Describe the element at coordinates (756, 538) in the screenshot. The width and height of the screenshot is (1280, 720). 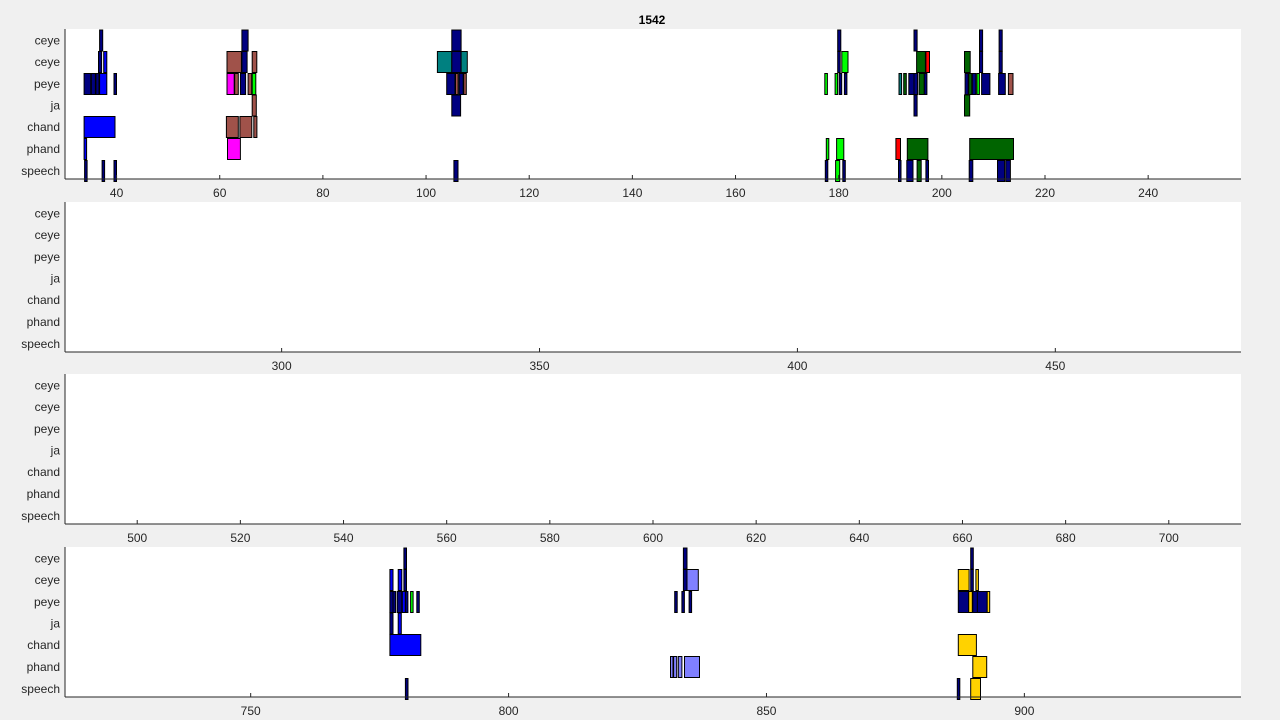
I see `x-tick-label: 620` at that location.